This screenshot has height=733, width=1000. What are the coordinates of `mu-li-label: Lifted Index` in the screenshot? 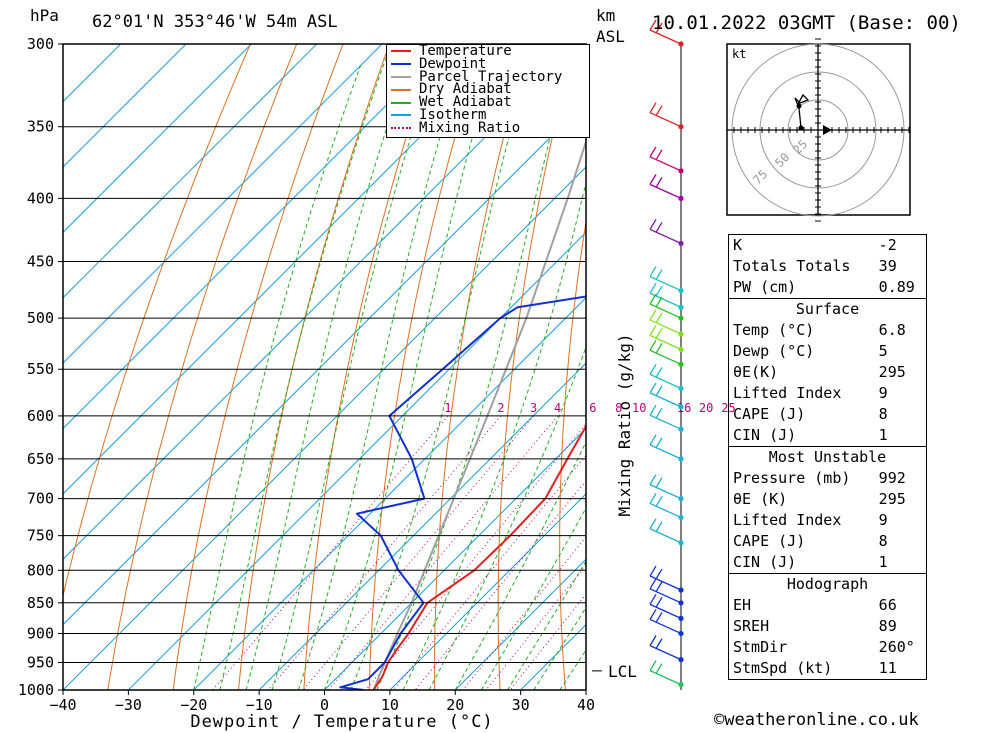 It's located at (787, 520).